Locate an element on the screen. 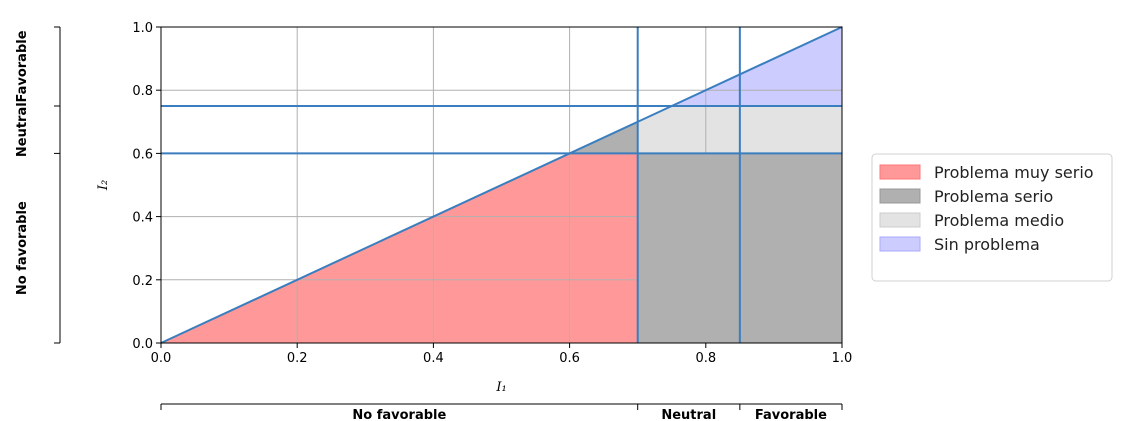 The image size is (1121, 421). legend-label: Sin problema is located at coordinates (987, 244).